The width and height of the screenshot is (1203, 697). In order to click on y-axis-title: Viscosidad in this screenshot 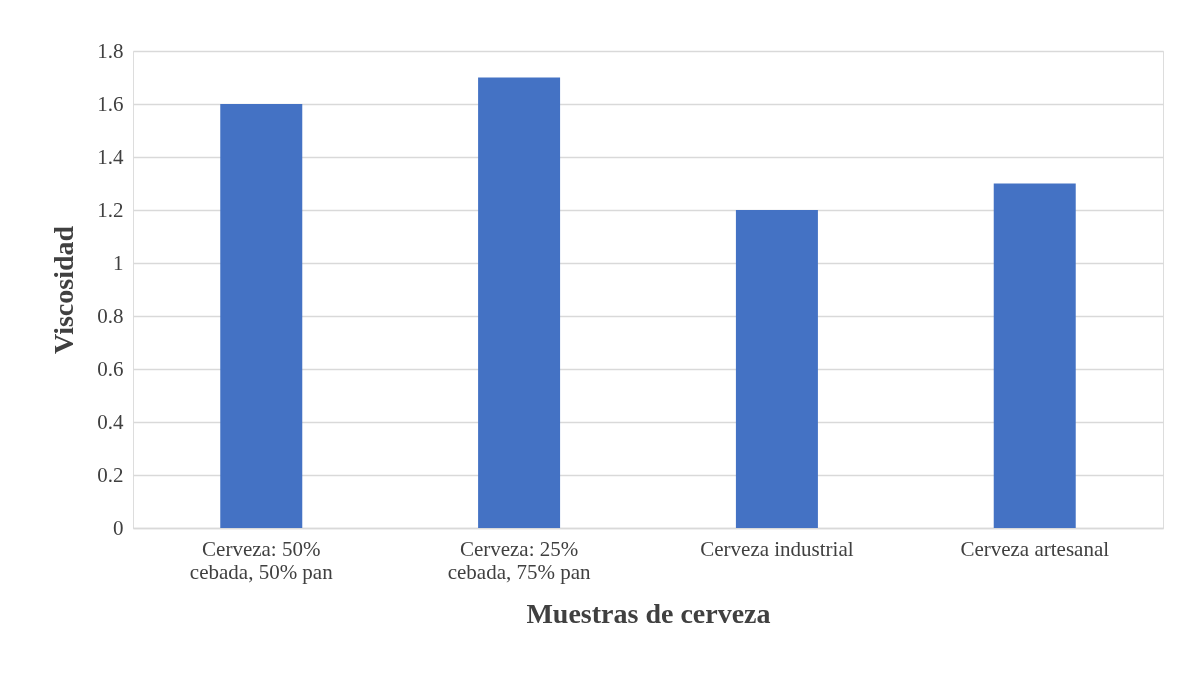, I will do `click(64, 290)`.